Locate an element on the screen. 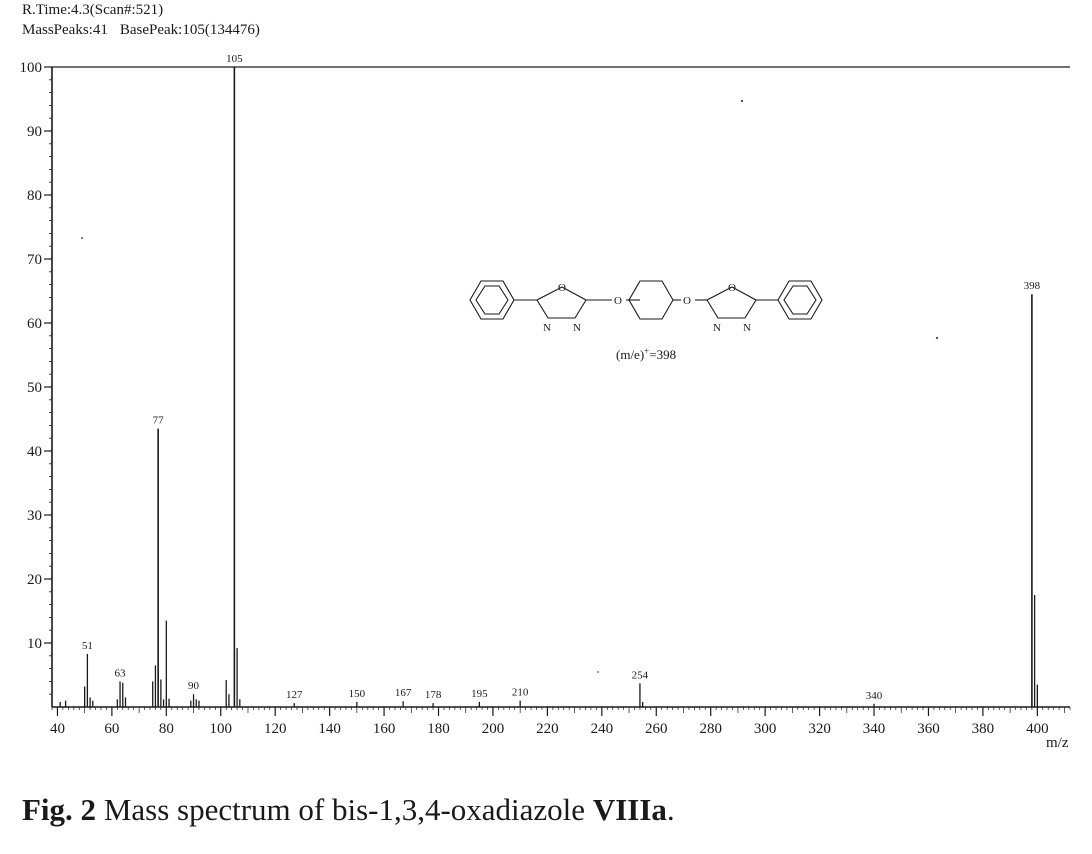 The width and height of the screenshot is (1092, 854). y-tick-label: 20 is located at coordinates (34, 580).